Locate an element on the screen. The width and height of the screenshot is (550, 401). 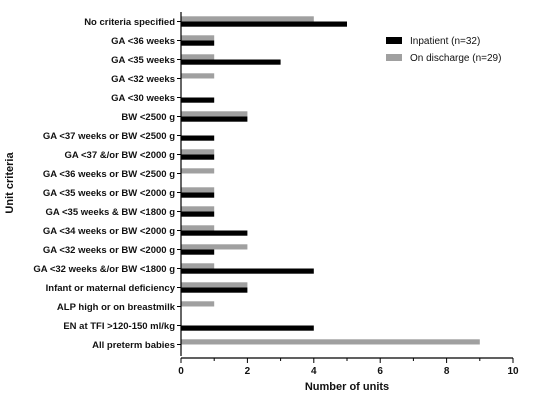
category-label-6: GA <37 weeks or BW <2500 g is located at coordinates (109, 136).